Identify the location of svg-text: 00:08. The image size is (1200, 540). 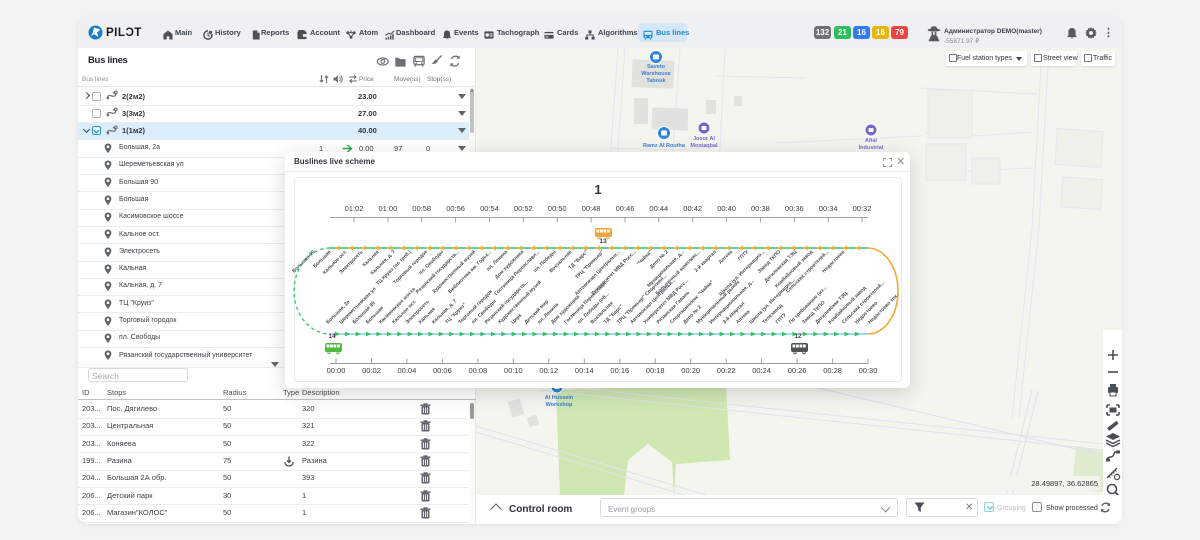
(478, 370).